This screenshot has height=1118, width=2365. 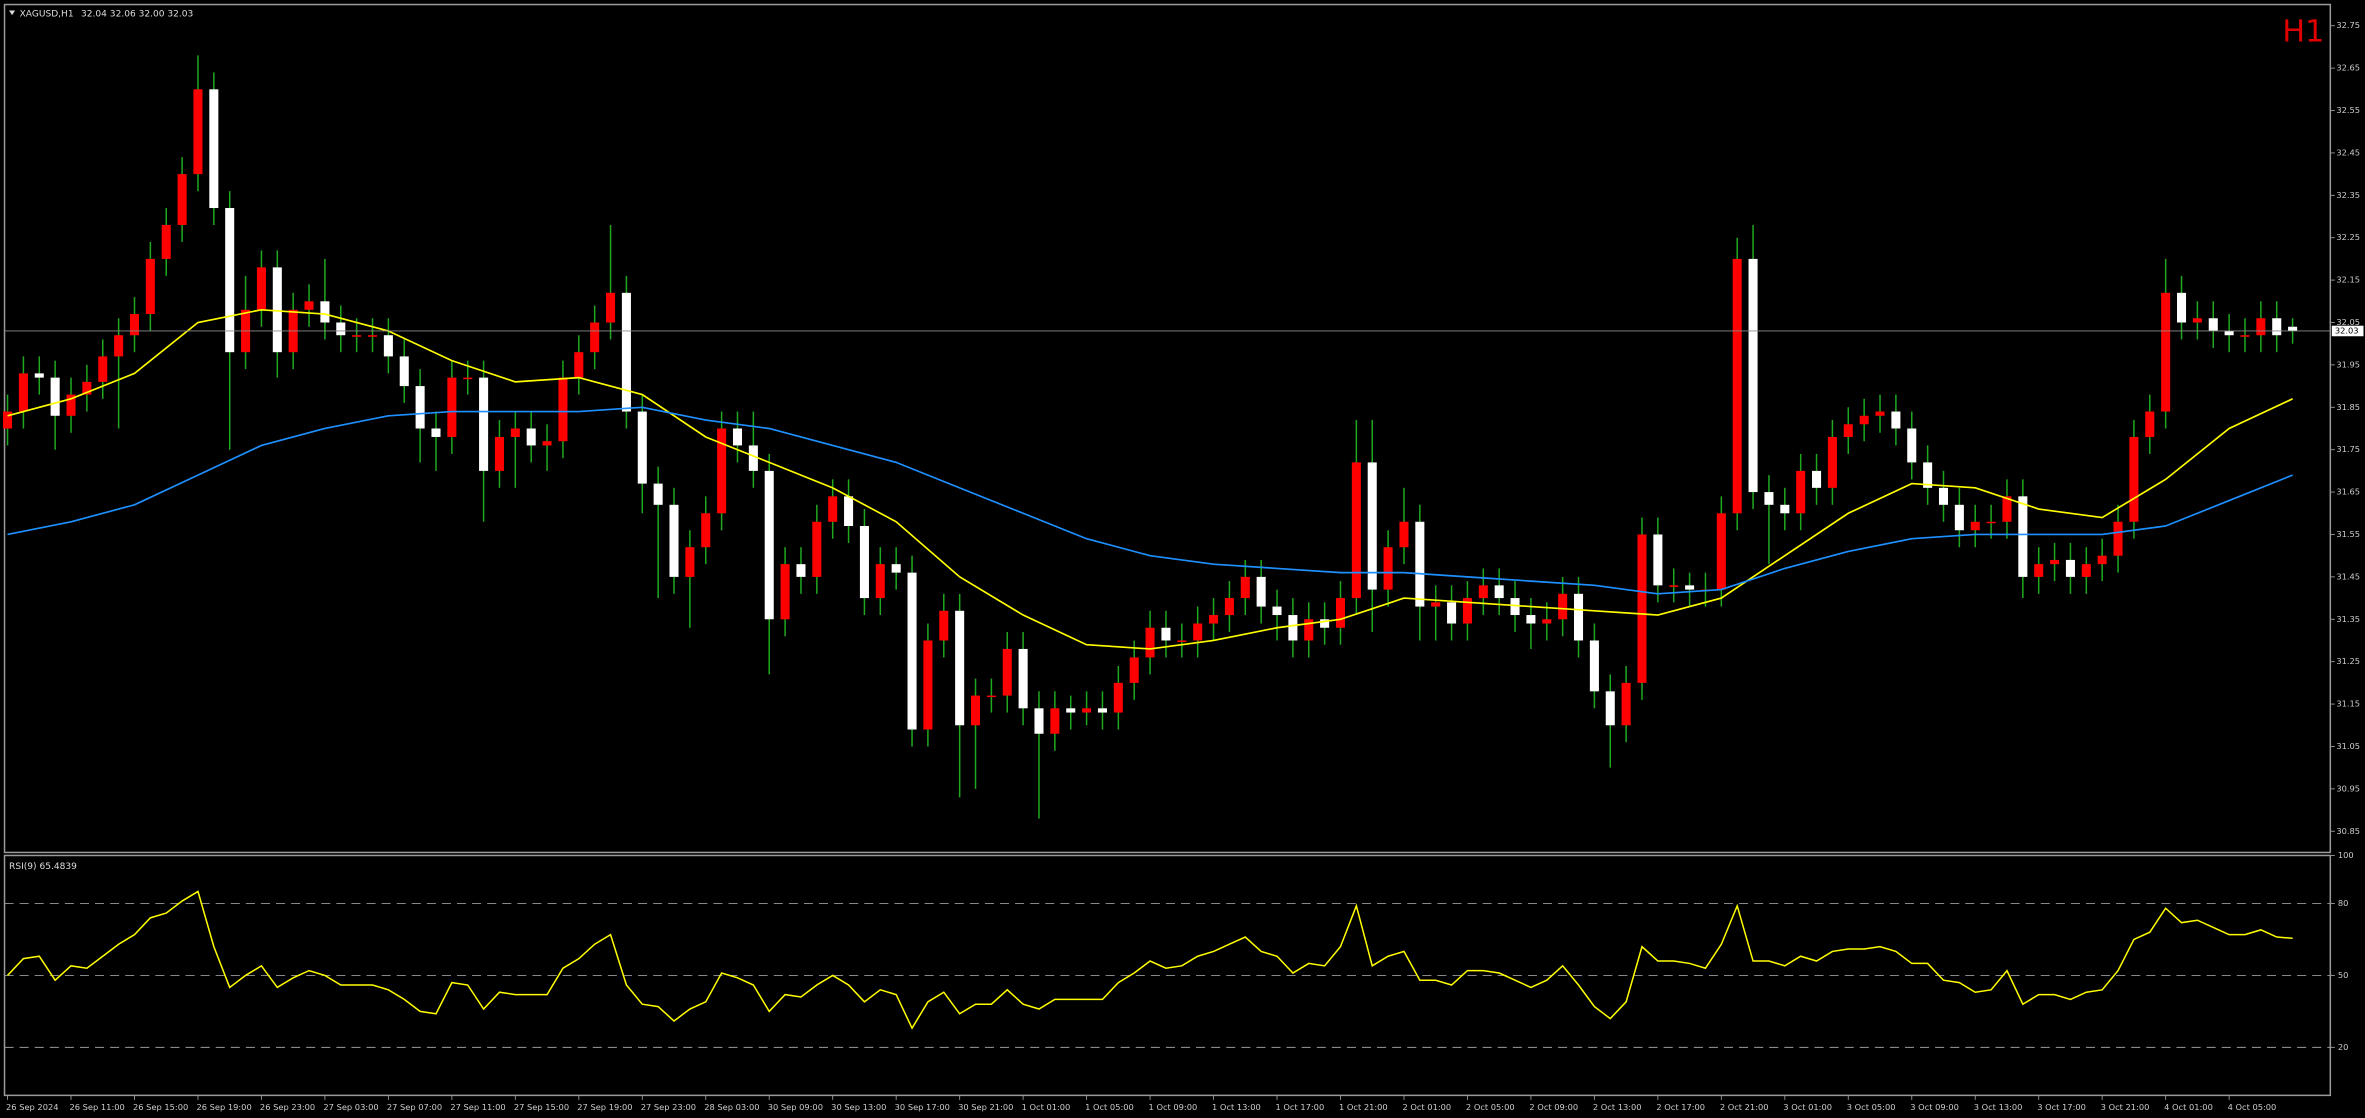 What do you see at coordinates (1109, 1107) in the screenshot?
I see `x-tick-label: 1 Oct 05:00` at bounding box center [1109, 1107].